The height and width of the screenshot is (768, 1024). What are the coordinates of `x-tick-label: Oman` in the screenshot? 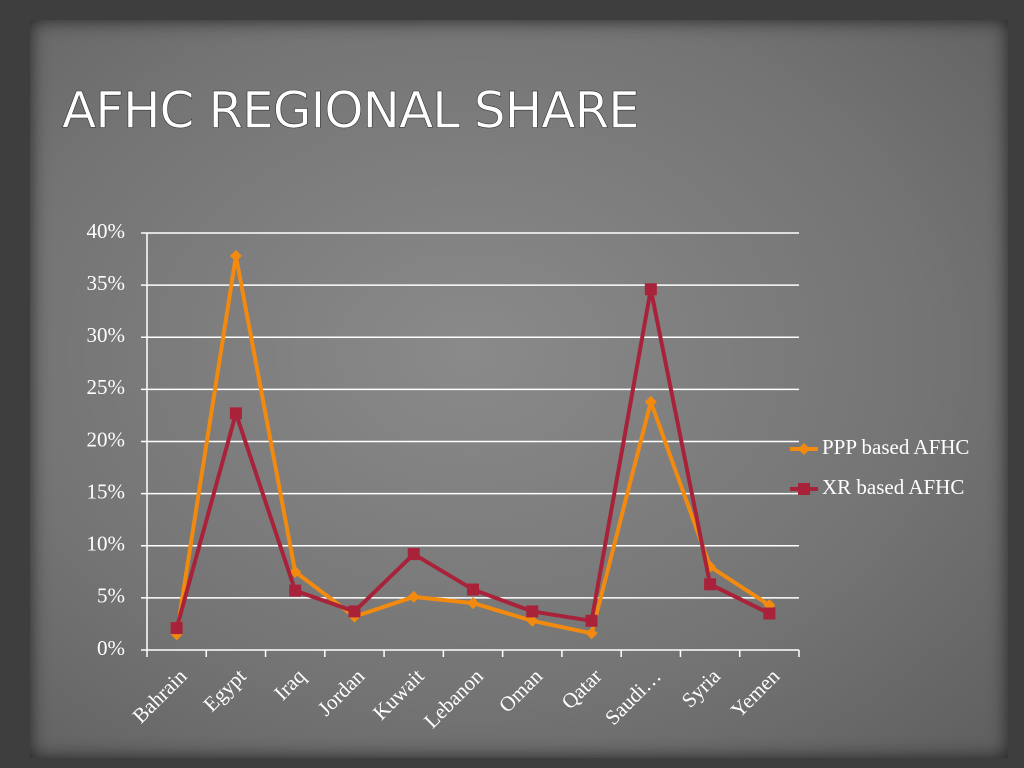 It's located at (521, 691).